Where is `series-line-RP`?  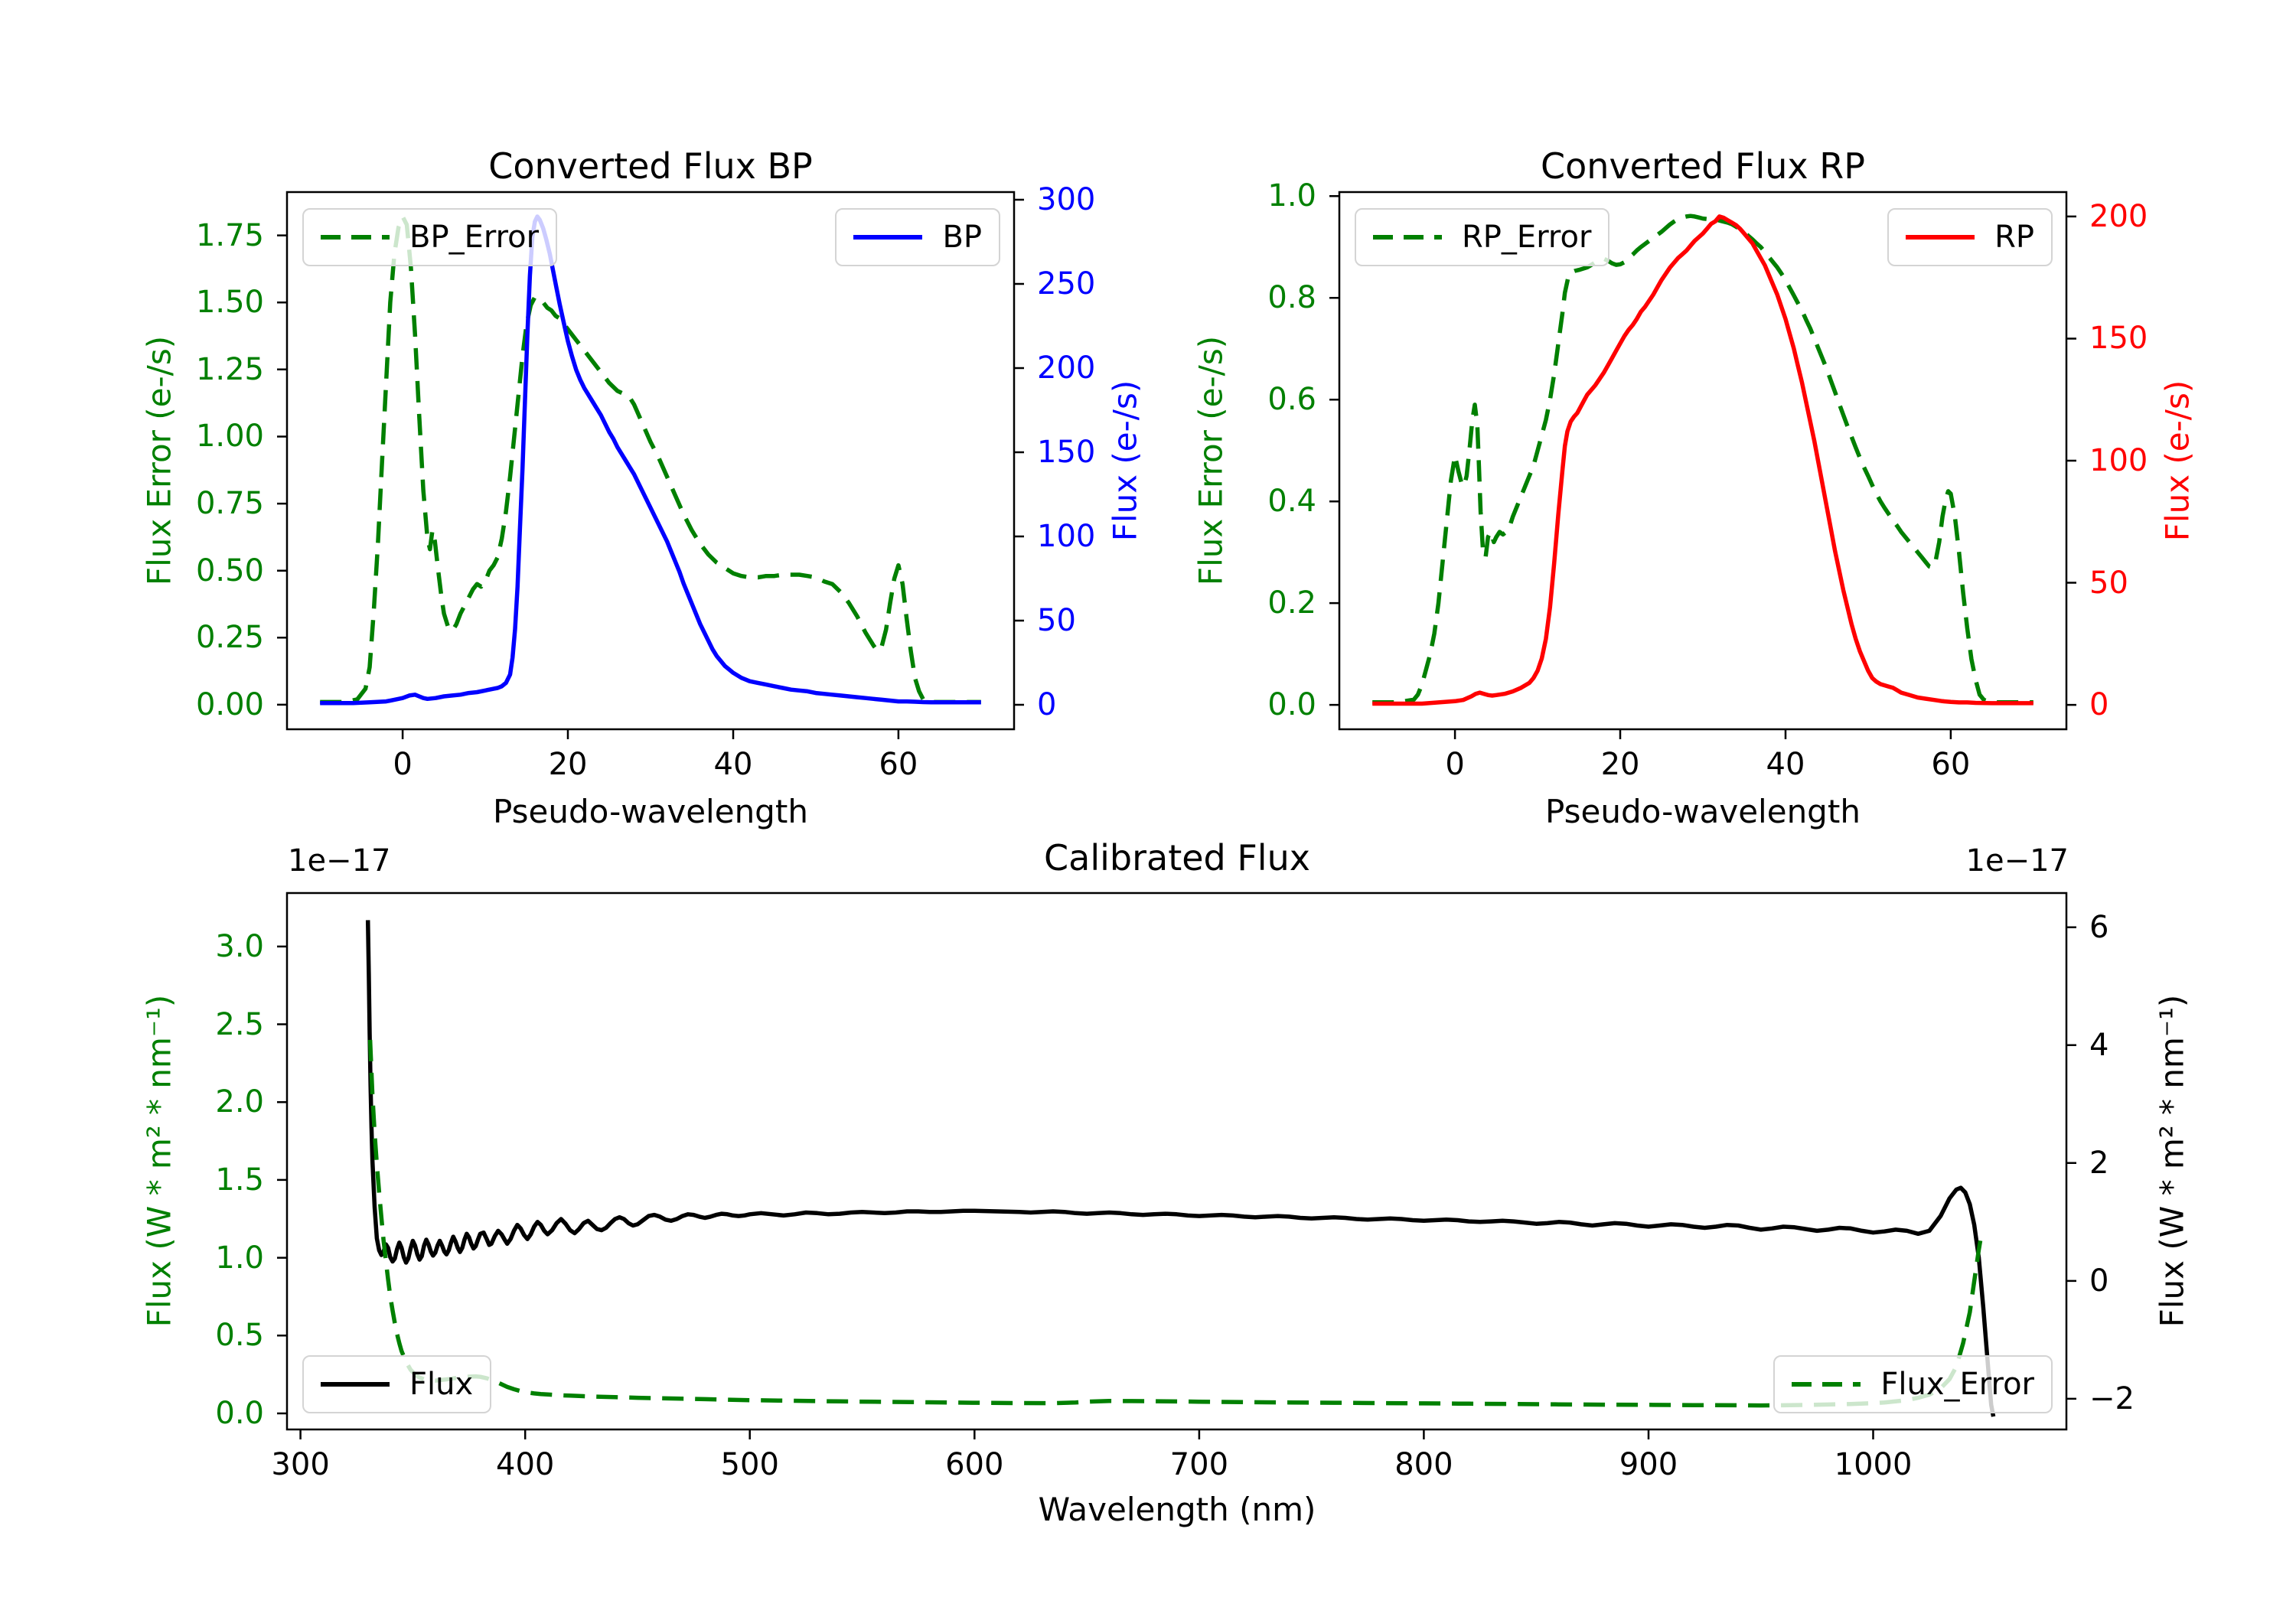 series-line-RP is located at coordinates (1702, 460).